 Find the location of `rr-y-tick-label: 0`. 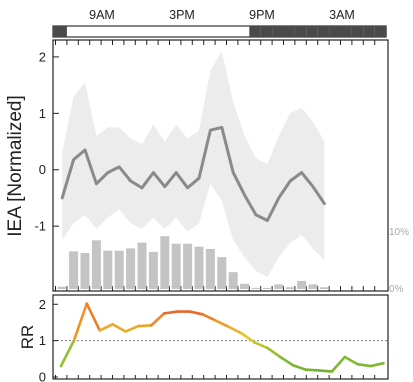

rr-y-tick-label: 0 is located at coordinates (42, 376).